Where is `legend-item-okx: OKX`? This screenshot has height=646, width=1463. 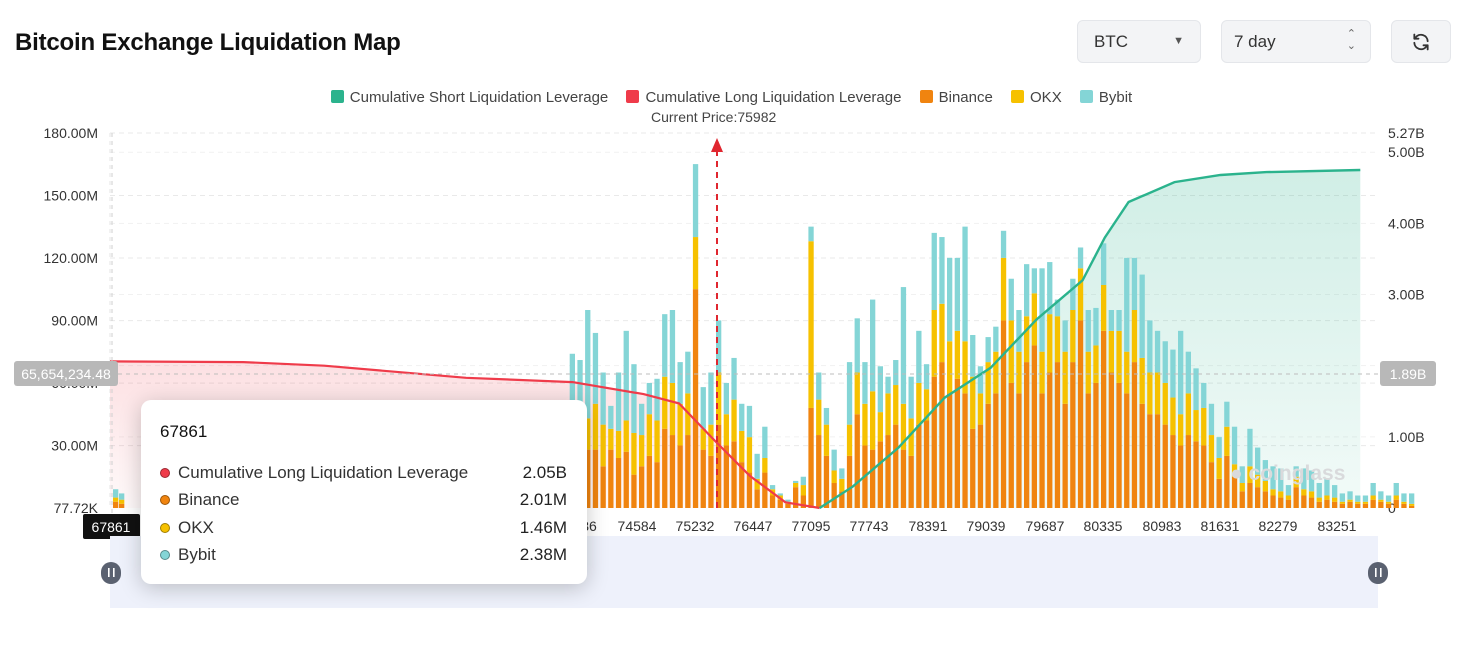 legend-item-okx: OKX is located at coordinates (1036, 97).